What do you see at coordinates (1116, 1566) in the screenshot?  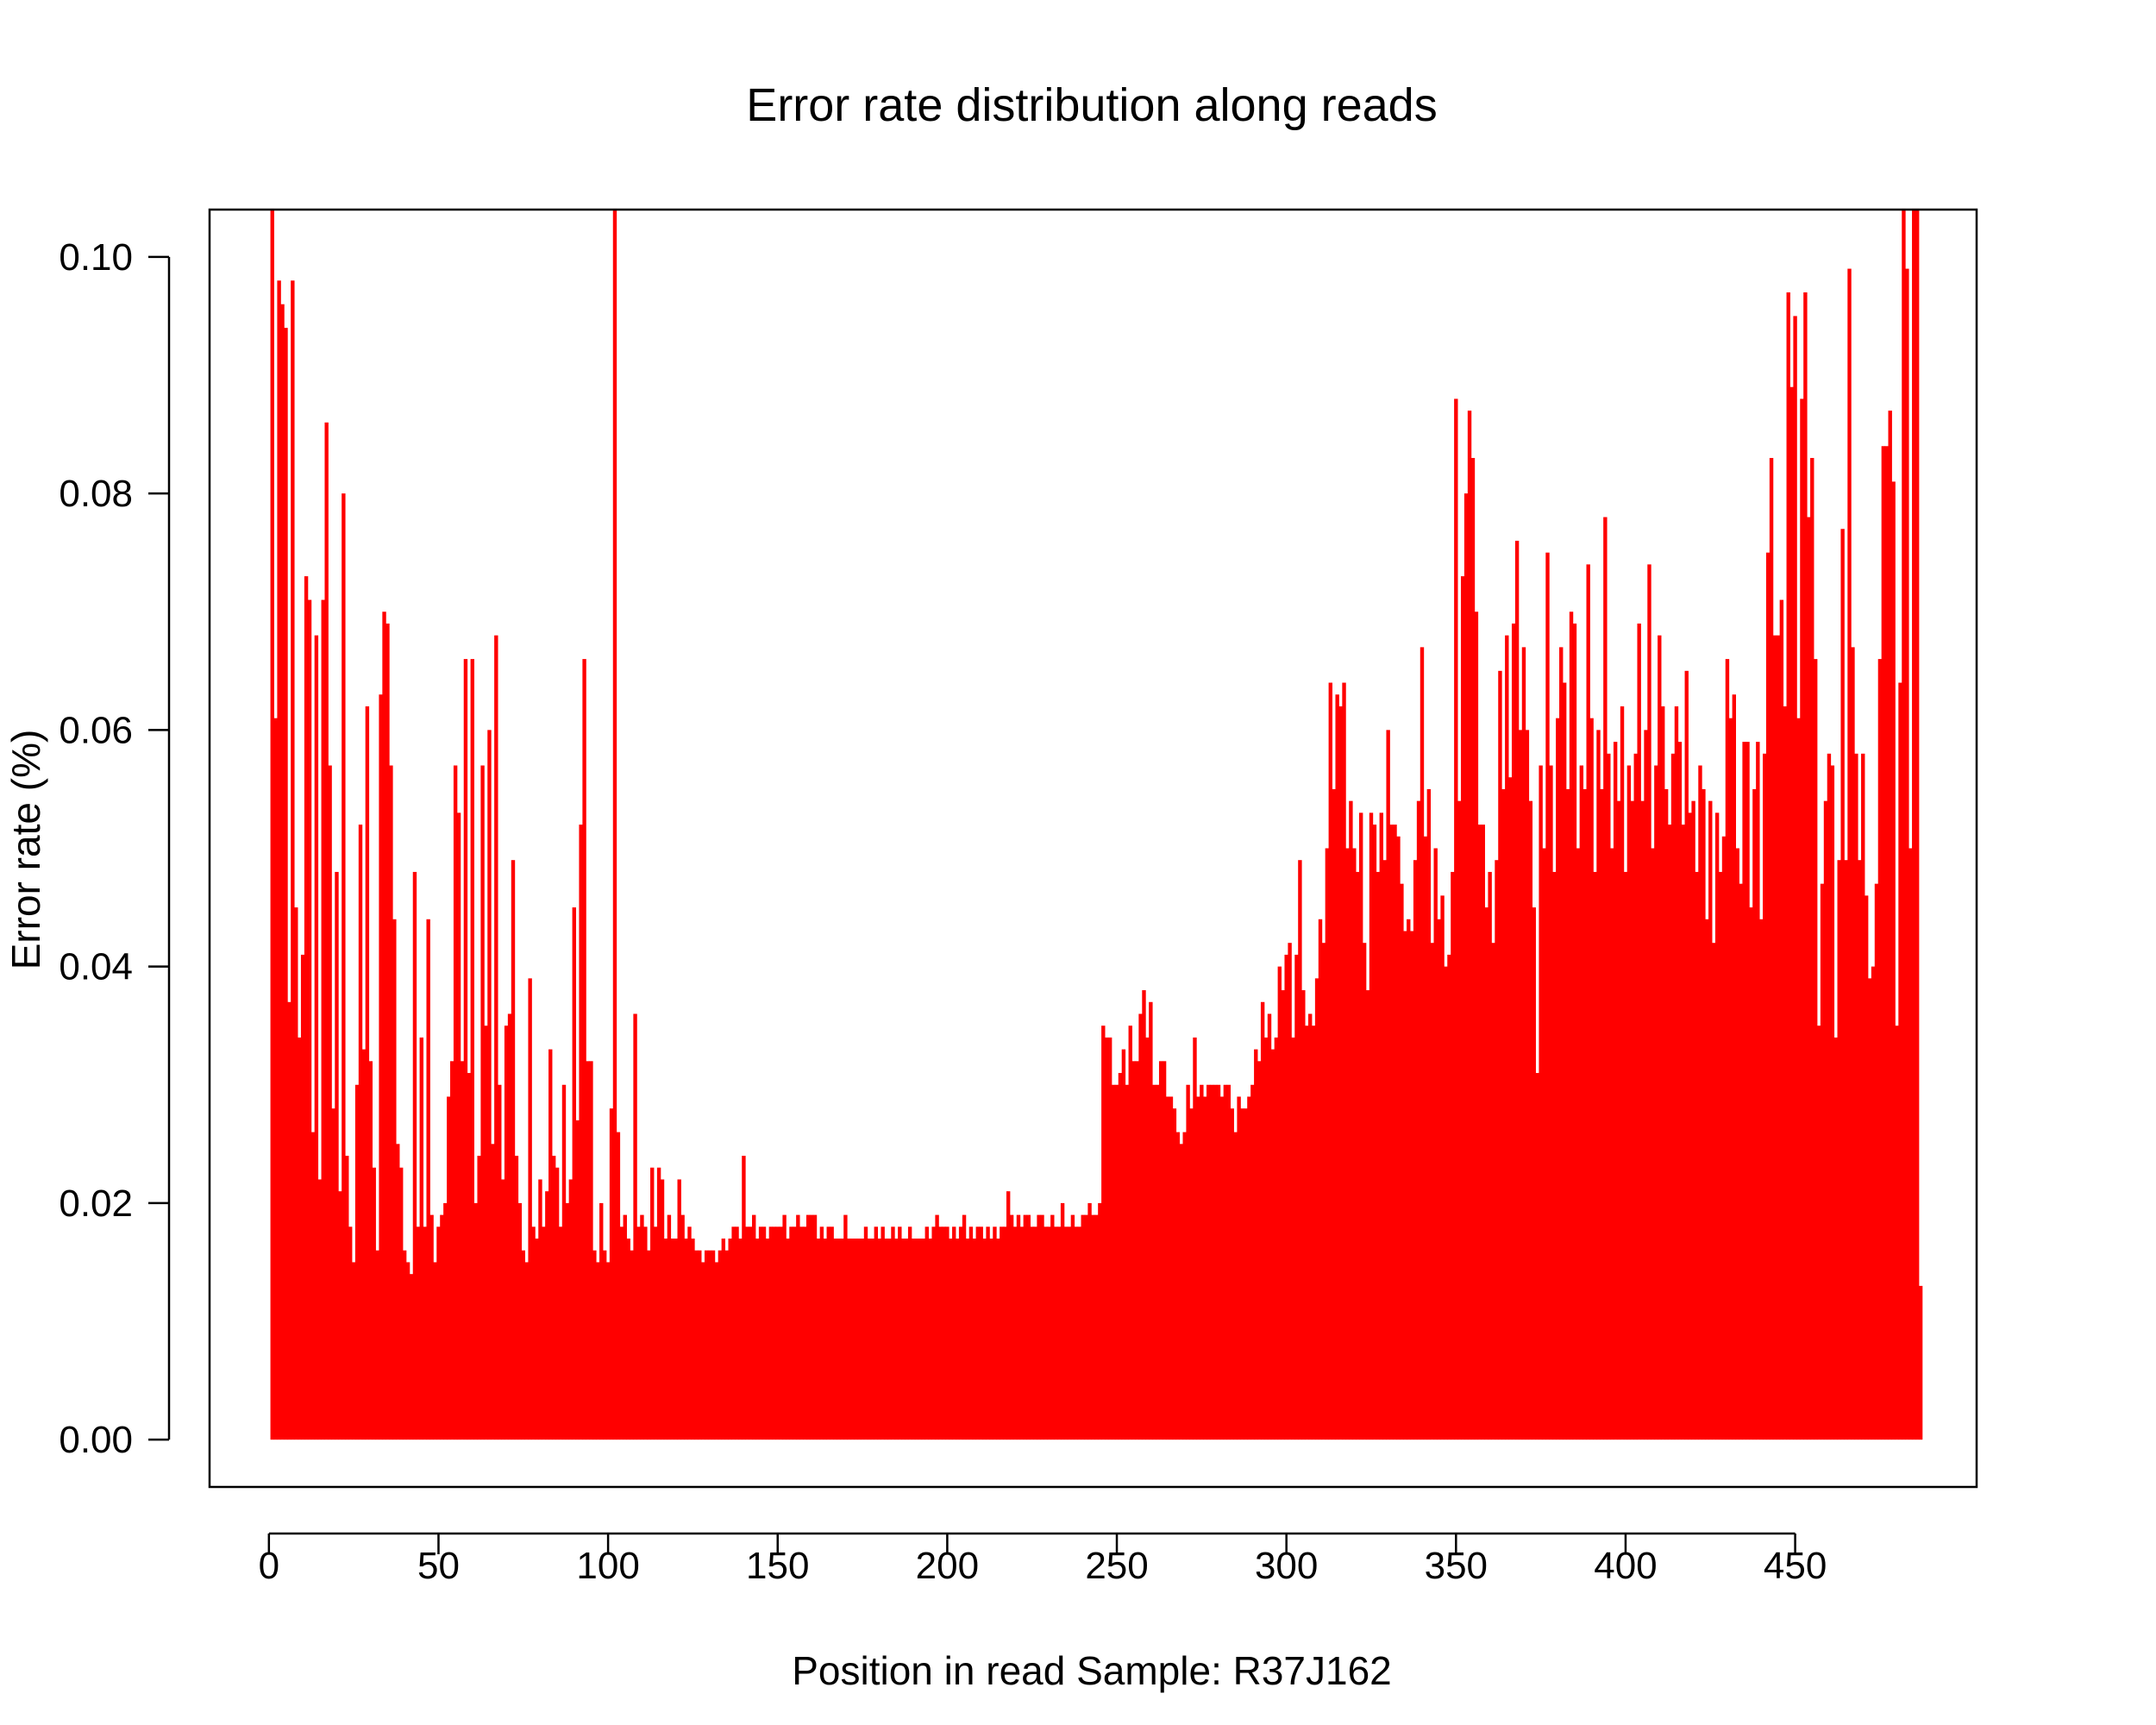 I see `x-tick-label: 250` at bounding box center [1116, 1566].